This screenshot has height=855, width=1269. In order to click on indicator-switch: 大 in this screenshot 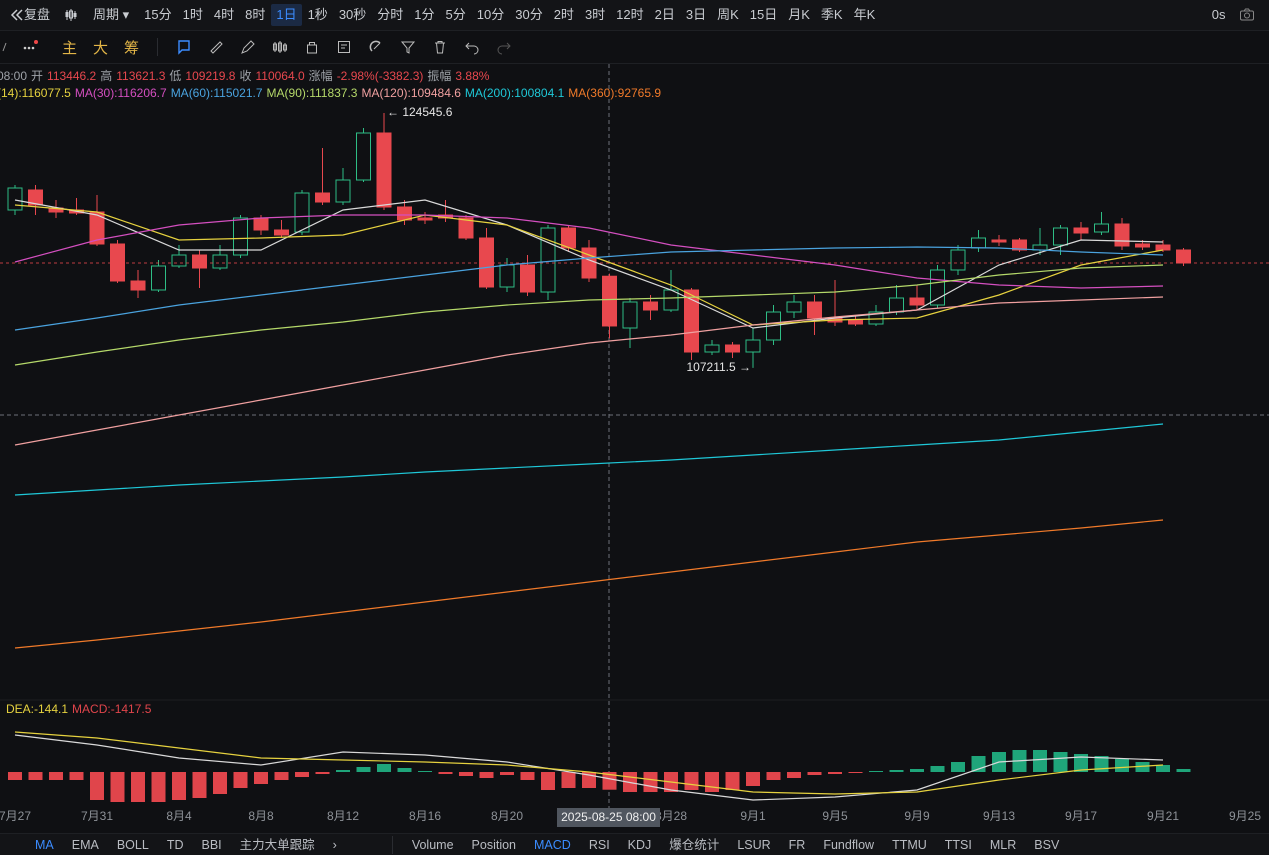, I will do `click(101, 48)`.